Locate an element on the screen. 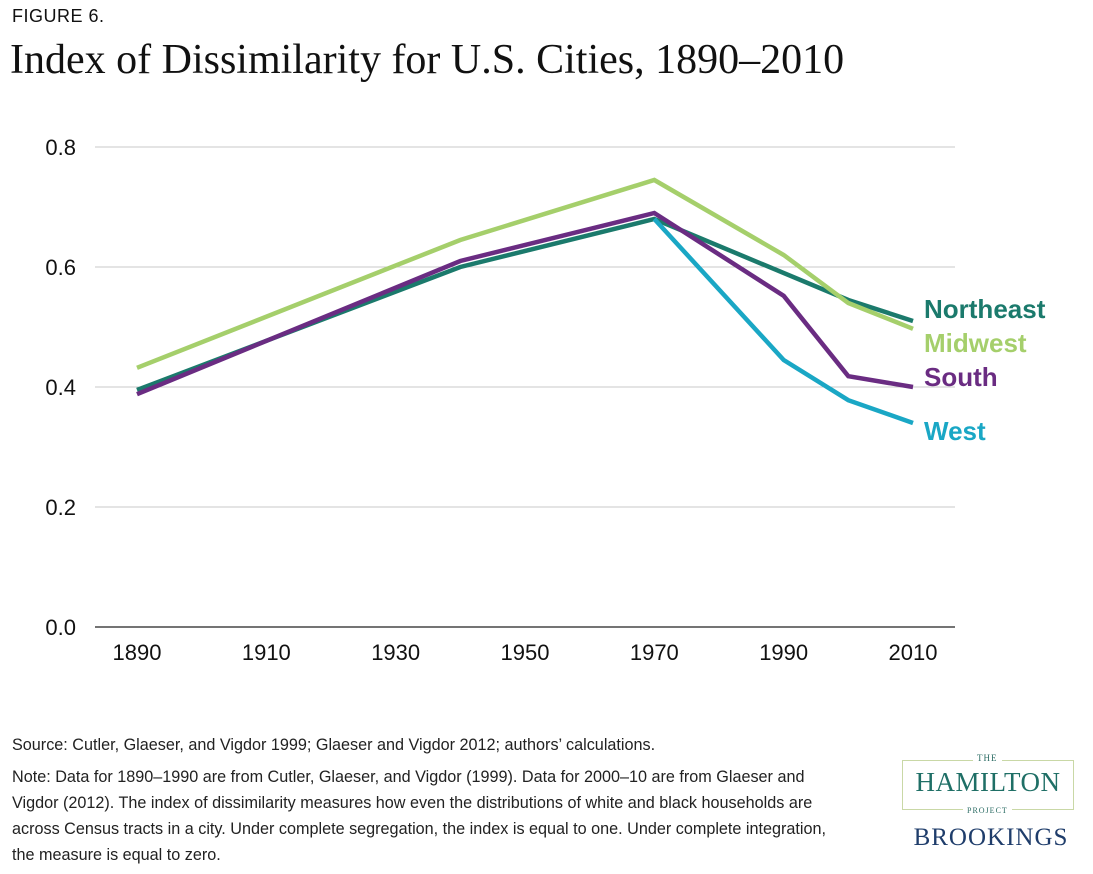  x-tick-label: 1950 is located at coordinates (525, 652).